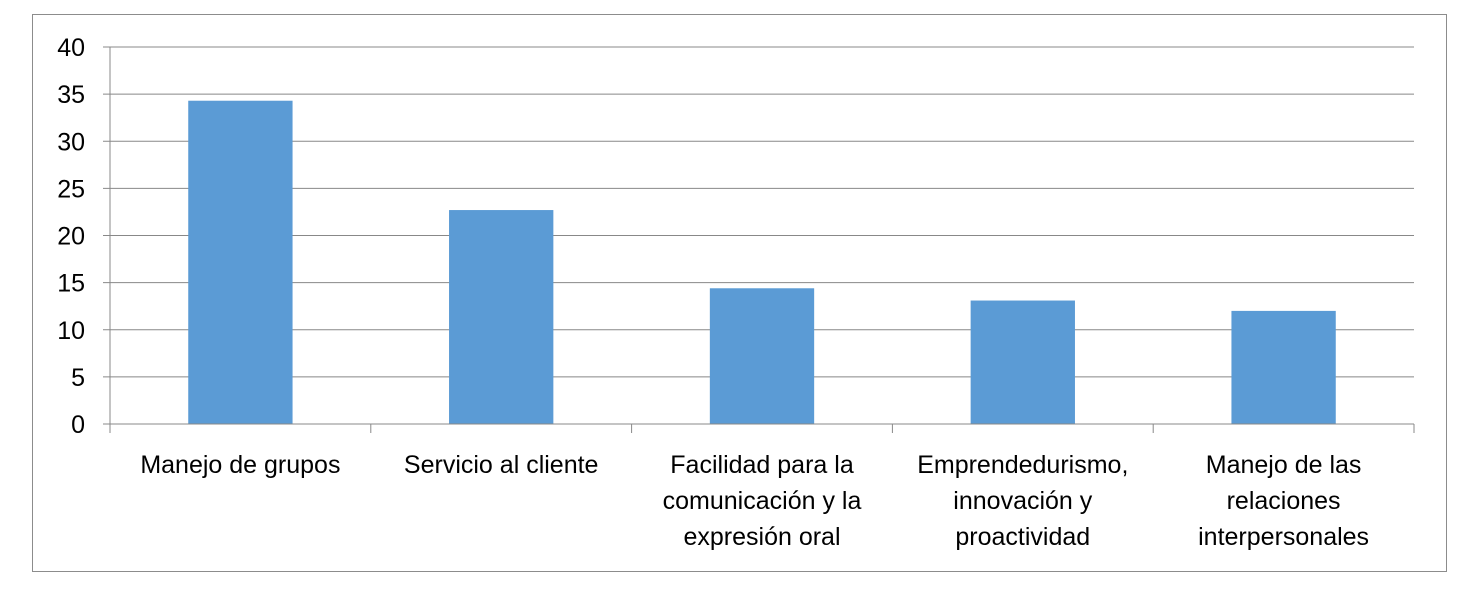 The image size is (1473, 599). I want to click on y-tick-label: 40, so click(71, 48).